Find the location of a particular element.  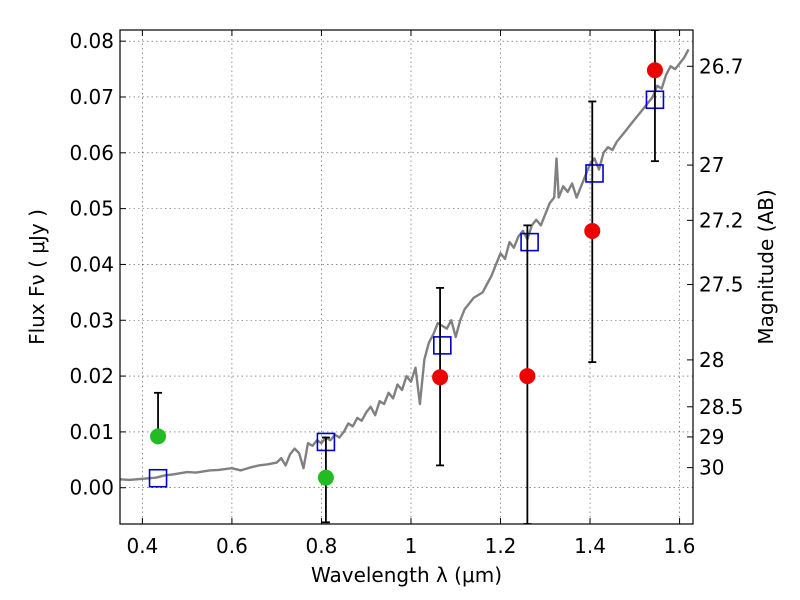

right-tick-label: 27 is located at coordinates (711, 165).